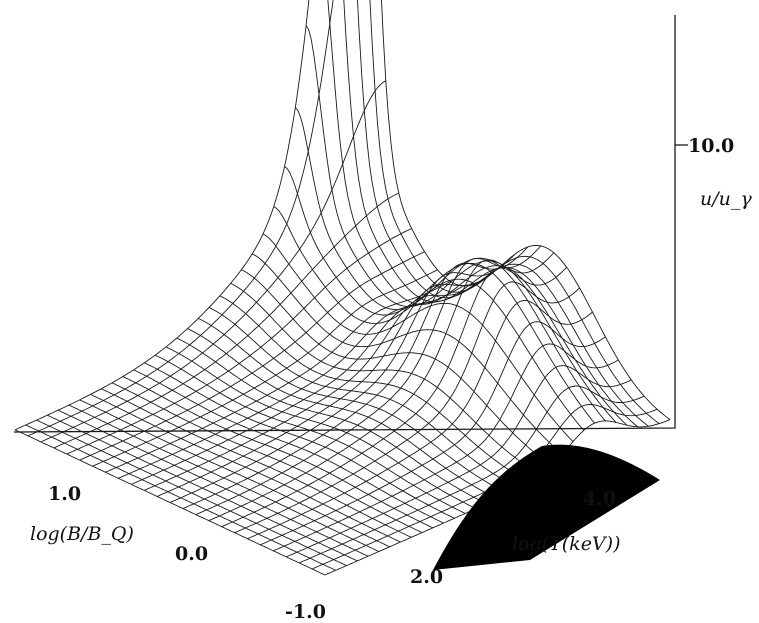 The image size is (759, 623). I want to click on x-tick-label: 0.0, so click(191, 554).